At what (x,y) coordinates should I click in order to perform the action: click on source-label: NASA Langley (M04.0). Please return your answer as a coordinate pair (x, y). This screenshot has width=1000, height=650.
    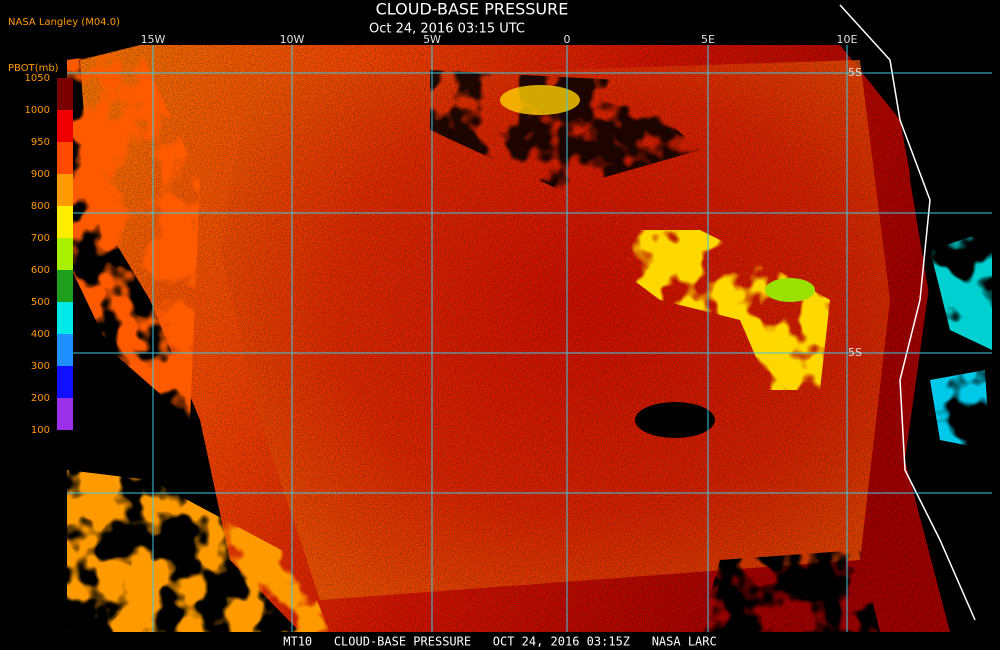
    Looking at the image, I should click on (64, 22).